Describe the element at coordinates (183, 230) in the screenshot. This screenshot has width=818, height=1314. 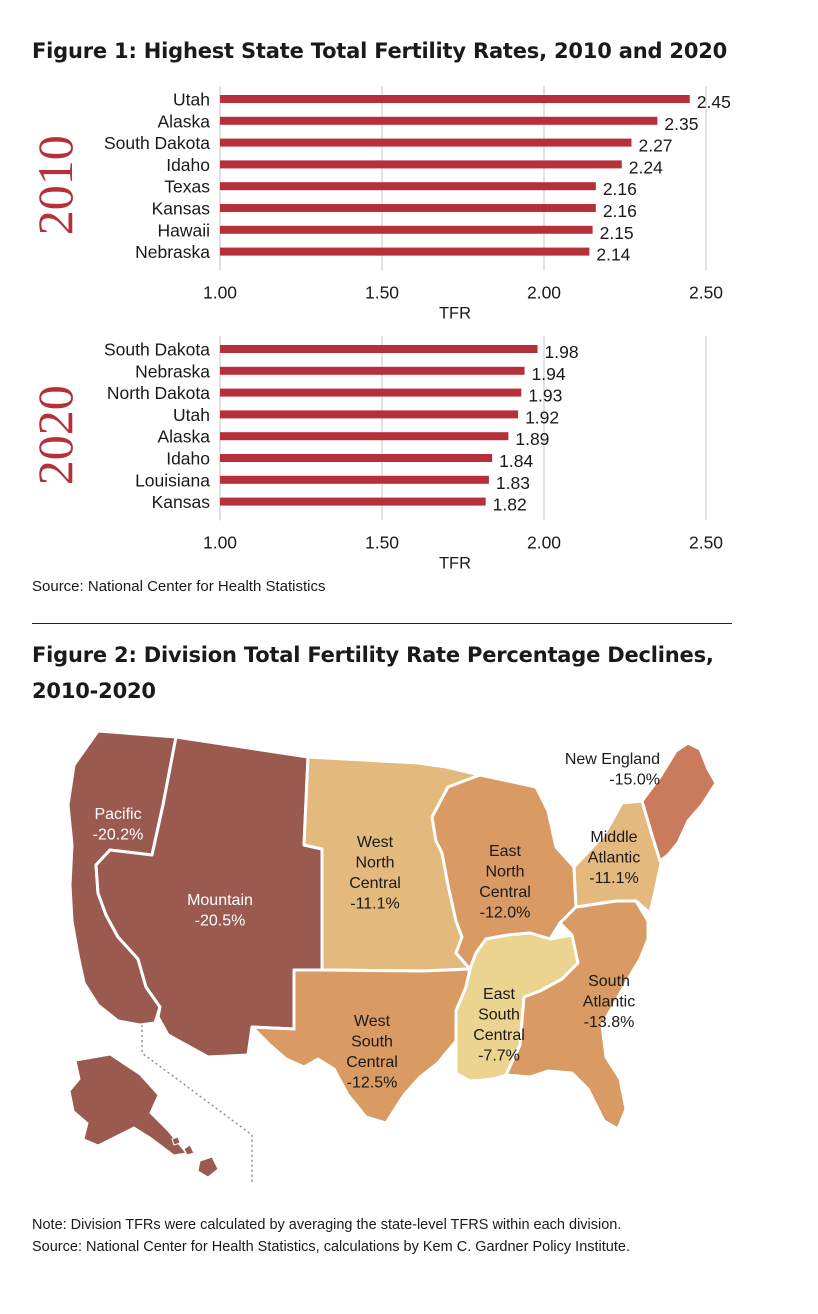
I see `category-label: Hawaii` at that location.